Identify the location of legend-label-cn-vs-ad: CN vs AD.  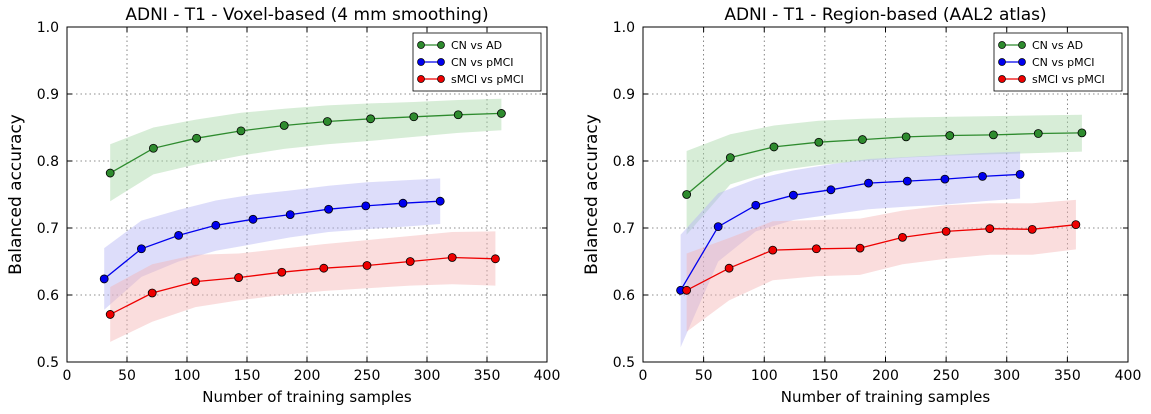
(476, 45).